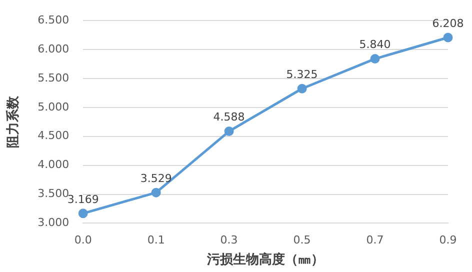 The height and width of the screenshot is (272, 472). What do you see at coordinates (229, 117) in the screenshot?
I see `data-label: 4.588` at bounding box center [229, 117].